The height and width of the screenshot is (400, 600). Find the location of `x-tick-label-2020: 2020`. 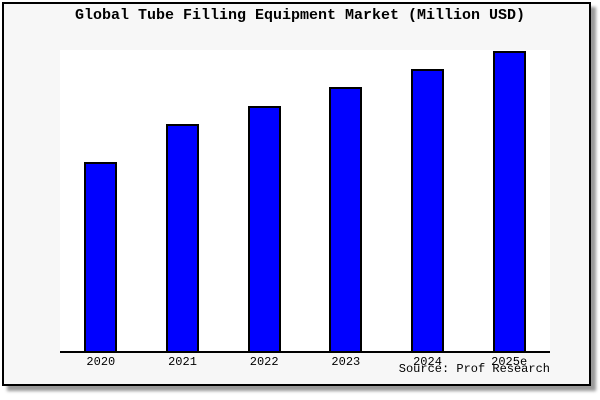

x-tick-label-2020: 2020 is located at coordinates (101, 362).